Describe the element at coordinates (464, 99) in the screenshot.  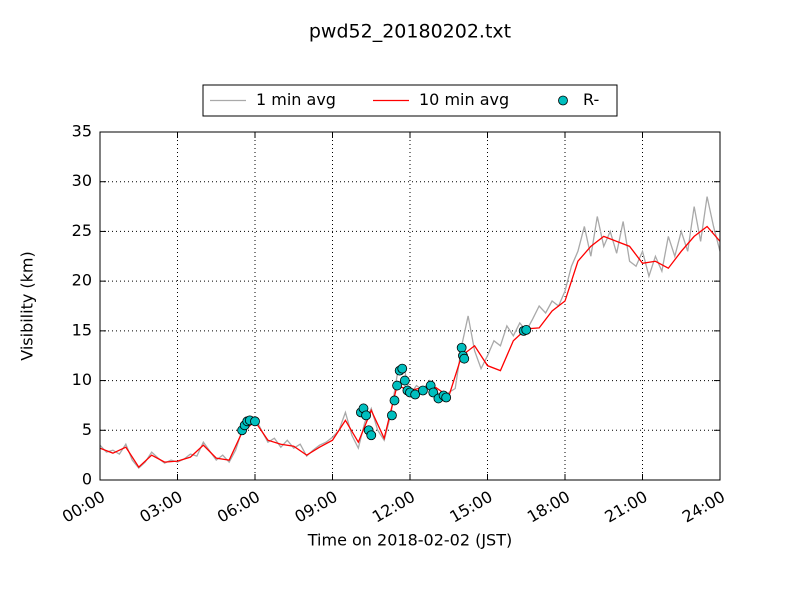
I see `legend-label: 10 min avg` at that location.